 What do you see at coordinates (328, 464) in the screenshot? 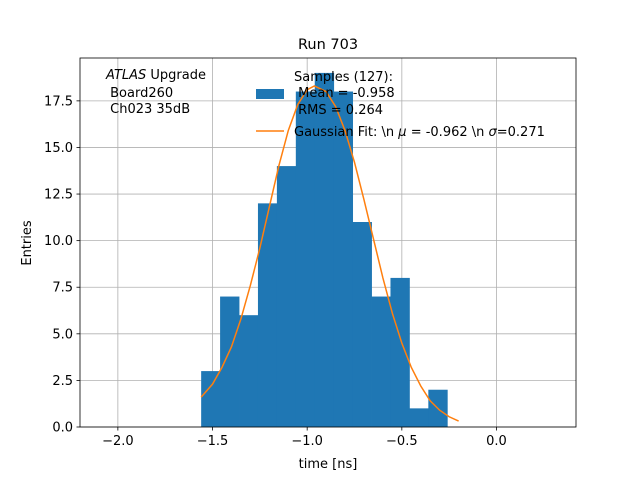
I see `x-axis-label: time [ns]` at bounding box center [328, 464].